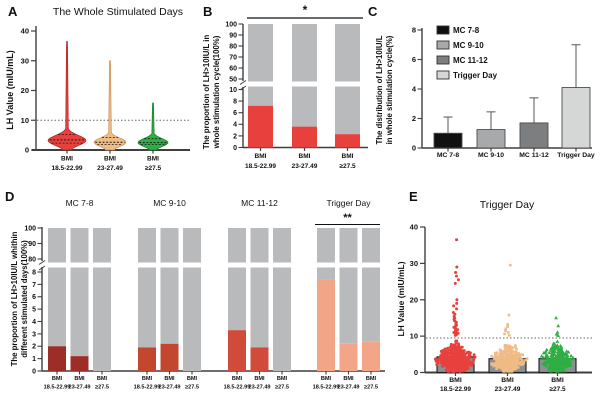  I want to click on legend-label: Trigger Day, so click(475, 75).